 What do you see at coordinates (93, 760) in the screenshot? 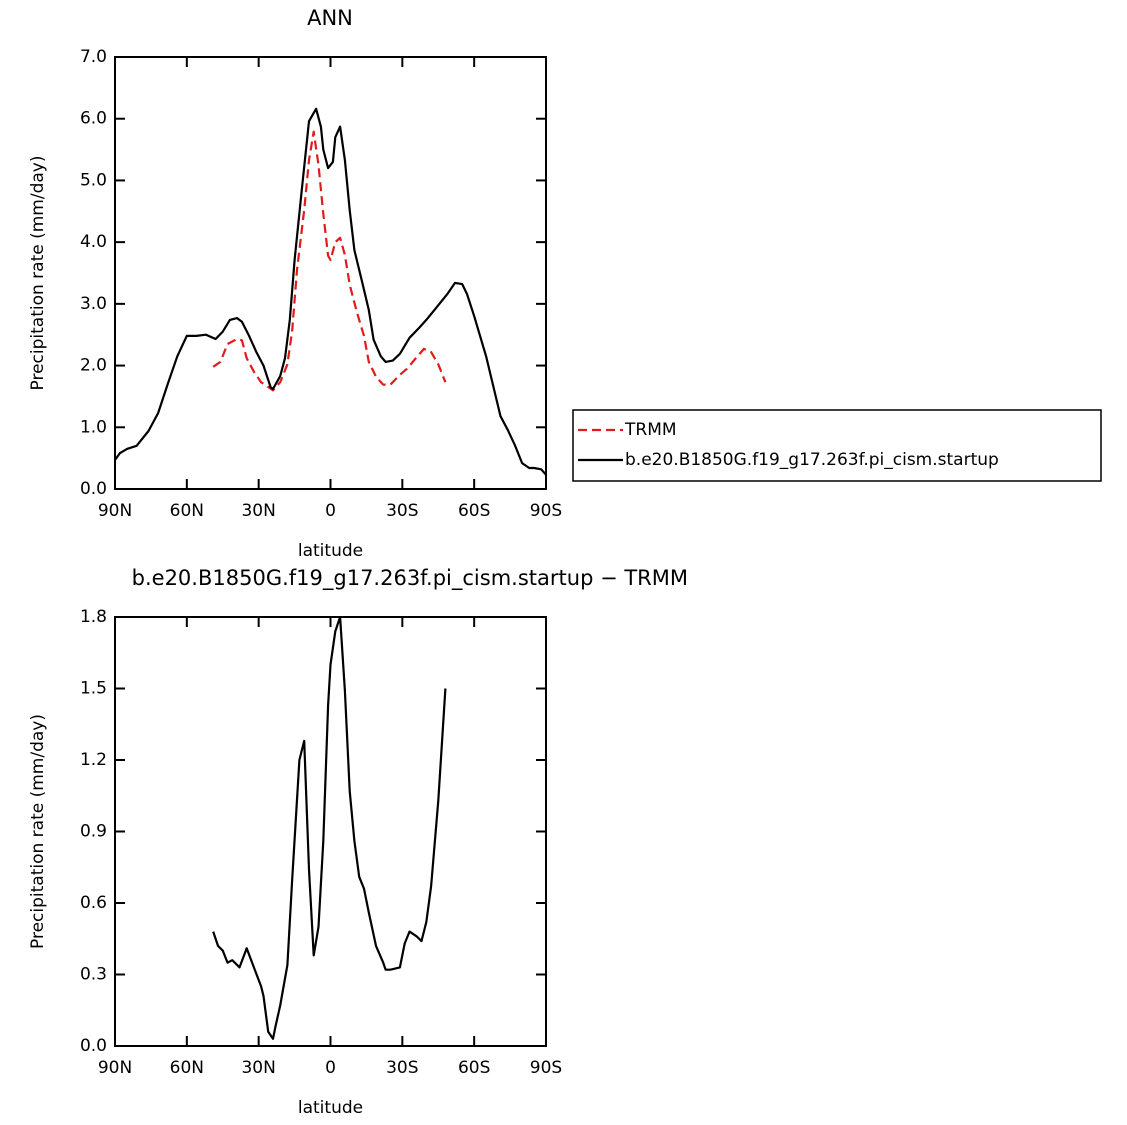
I see `y-tick-label: 1.2` at bounding box center [93, 760].